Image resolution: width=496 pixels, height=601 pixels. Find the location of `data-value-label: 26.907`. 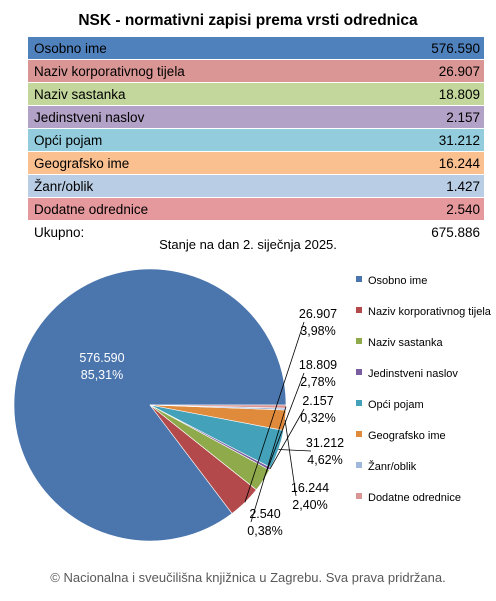

data-value-label: 26.907 is located at coordinates (318, 314).